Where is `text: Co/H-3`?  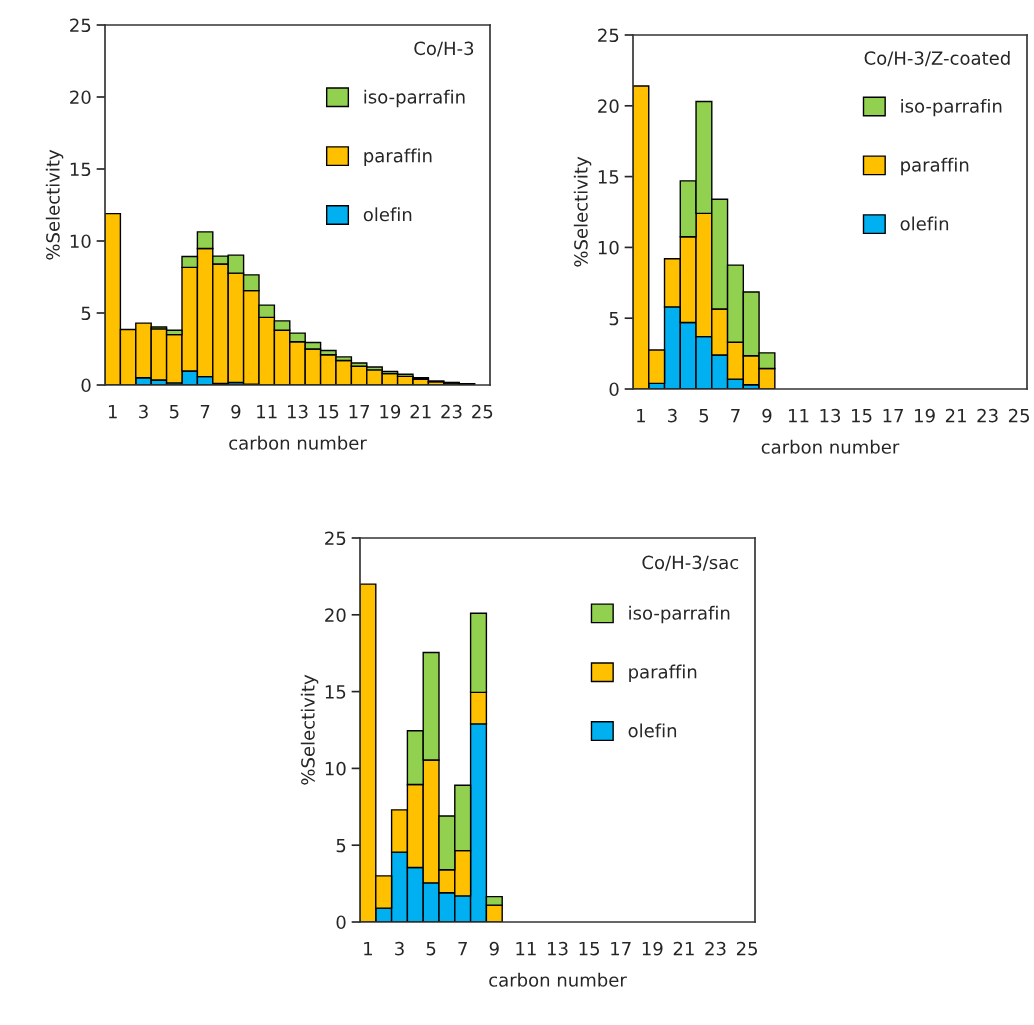
text: Co/H-3 is located at coordinates (444, 49).